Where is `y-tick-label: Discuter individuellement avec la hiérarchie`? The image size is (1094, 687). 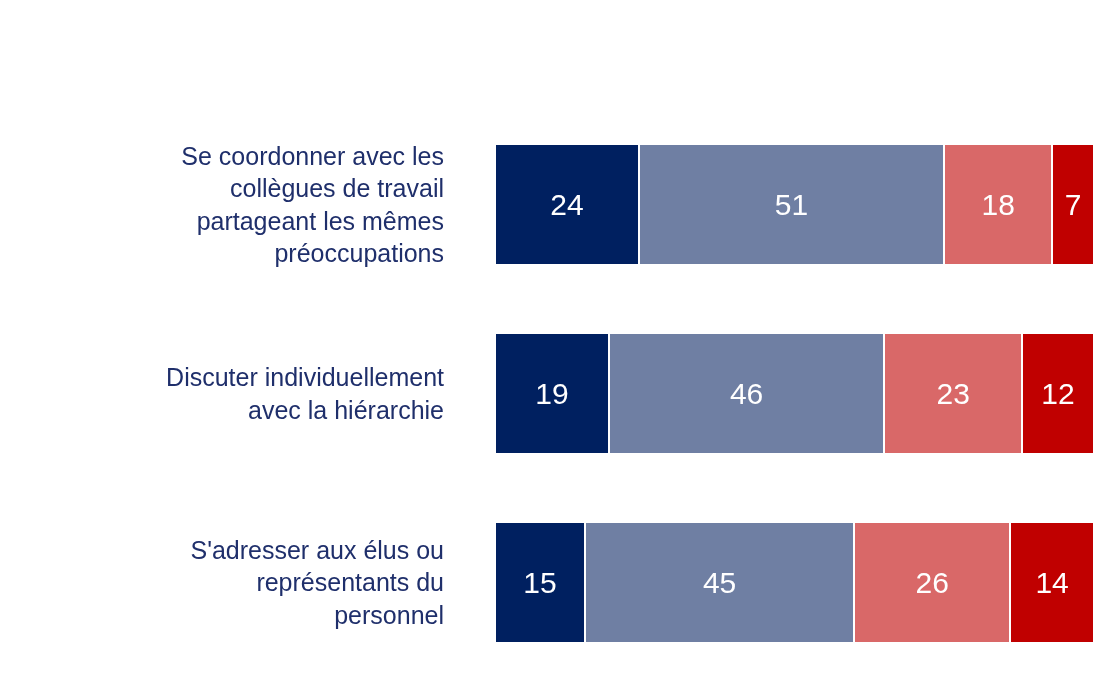 y-tick-label: Discuter individuellement avec la hiérarchie is located at coordinates (305, 393).